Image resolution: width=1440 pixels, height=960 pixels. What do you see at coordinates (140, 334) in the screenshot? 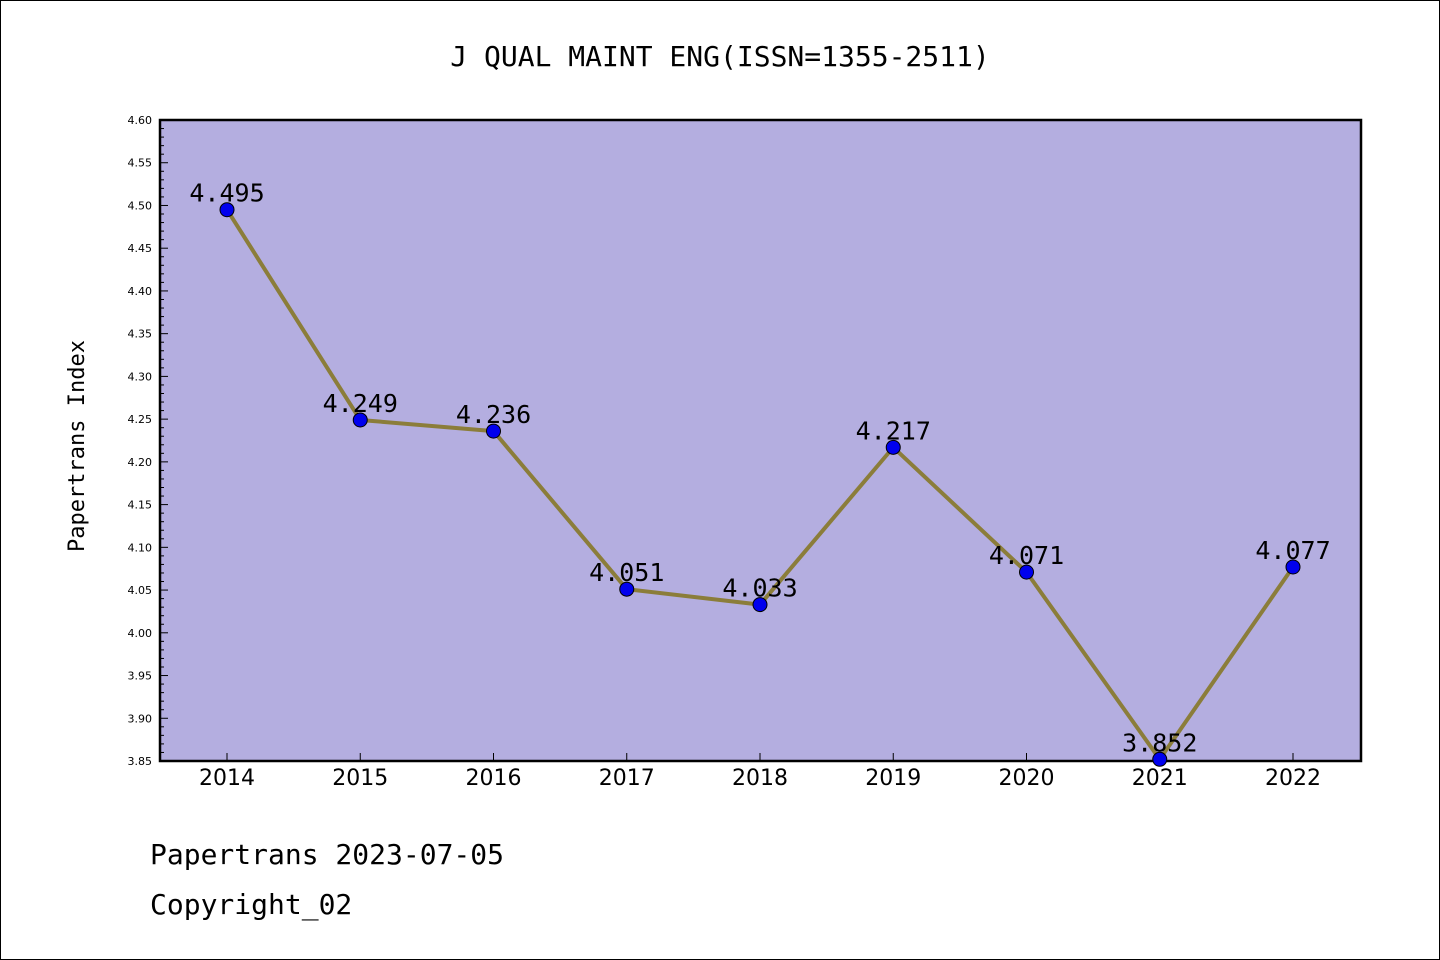
I see `y-tick-label: 4.35` at bounding box center [140, 334].